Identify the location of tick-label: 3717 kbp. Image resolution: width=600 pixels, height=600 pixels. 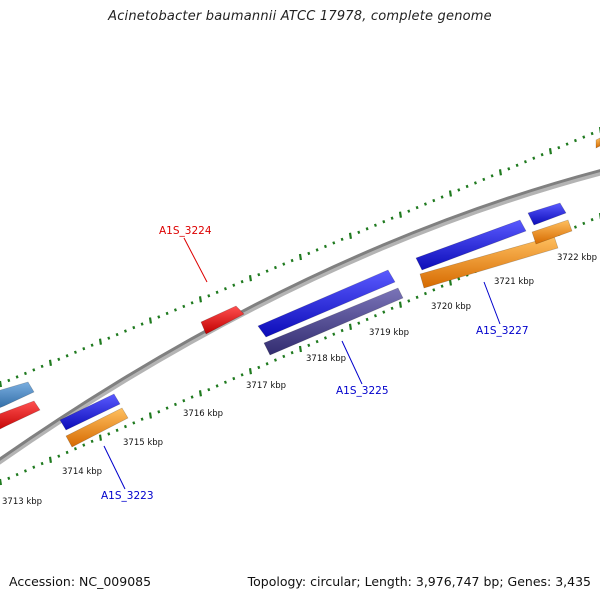
(266, 386).